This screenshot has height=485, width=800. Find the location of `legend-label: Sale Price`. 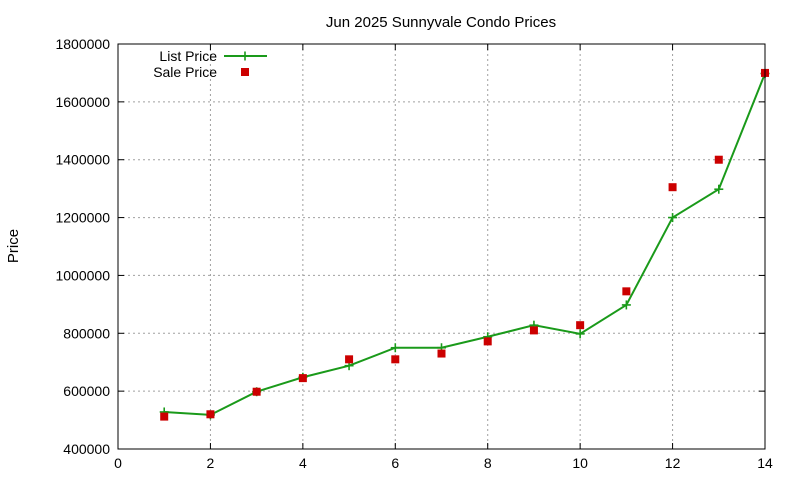

legend-label: Sale Price is located at coordinates (185, 72).